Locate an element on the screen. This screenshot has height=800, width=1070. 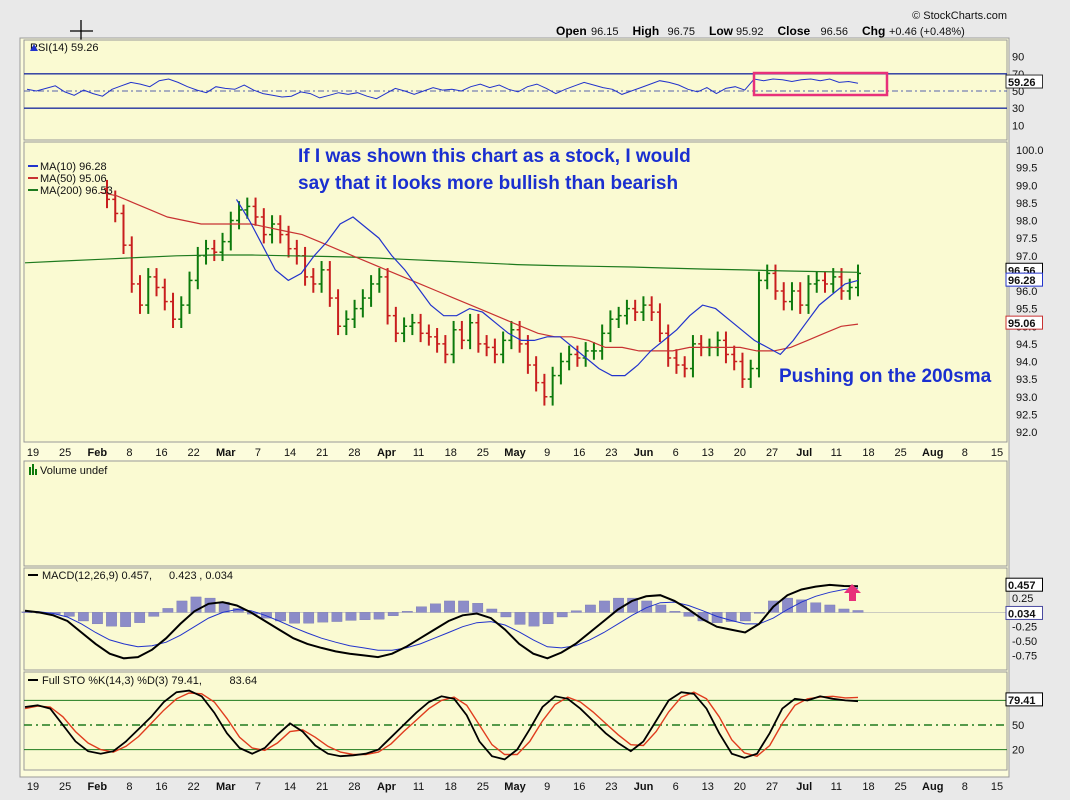
date-tick-label: 18 is located at coordinates (868, 453).